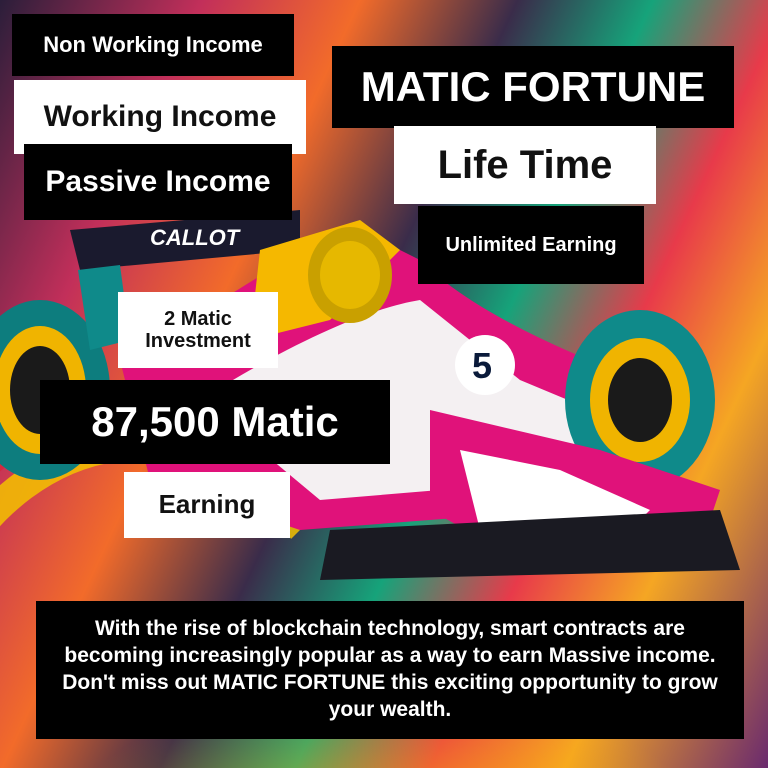 The height and width of the screenshot is (768, 768). I want to click on car-sponsor-text: CALLOT, so click(195, 237).